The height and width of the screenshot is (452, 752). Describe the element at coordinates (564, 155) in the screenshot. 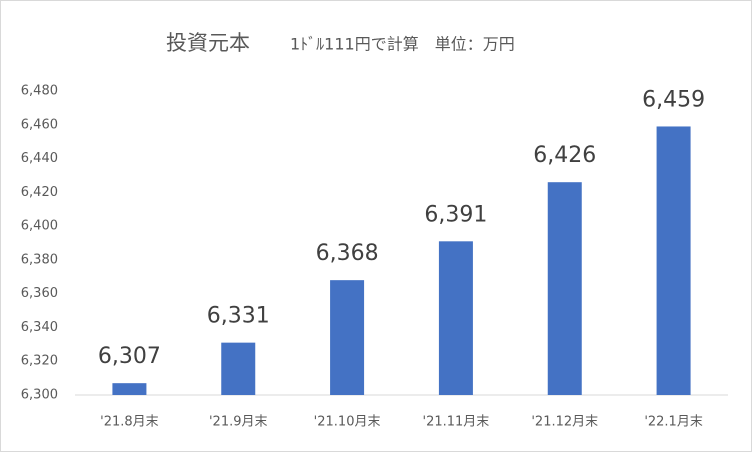

I see `value-label: 6,426` at that location.